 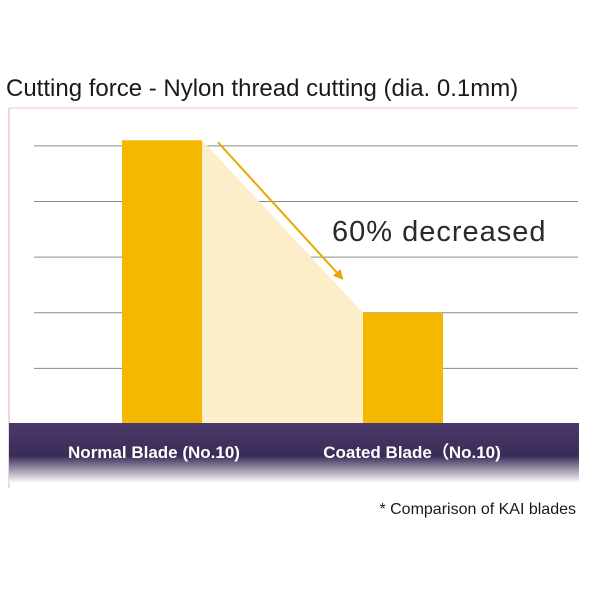 I want to click on decrease-fill-area, so click(x=282, y=282).